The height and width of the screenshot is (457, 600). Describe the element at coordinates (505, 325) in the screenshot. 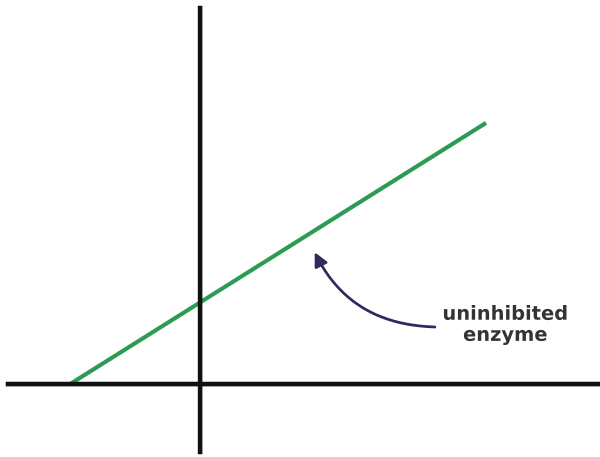

I see `annotation: uninhibited enzyme` at that location.